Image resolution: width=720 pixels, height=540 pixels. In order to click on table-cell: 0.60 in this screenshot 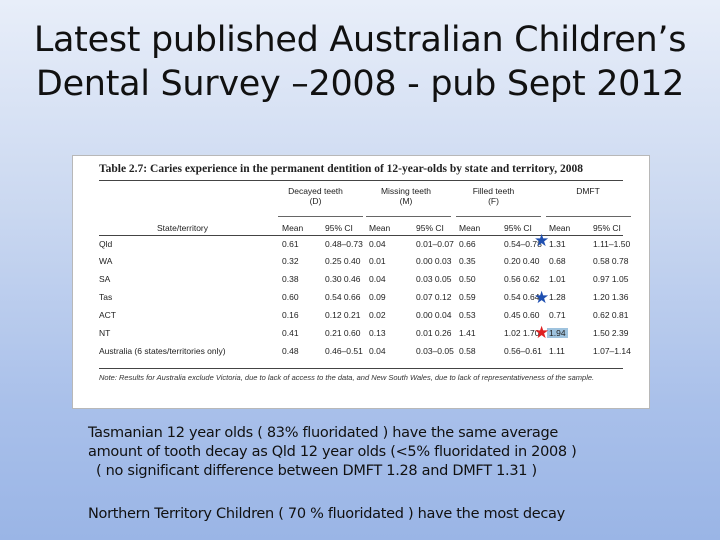, I will do `click(290, 297)`.